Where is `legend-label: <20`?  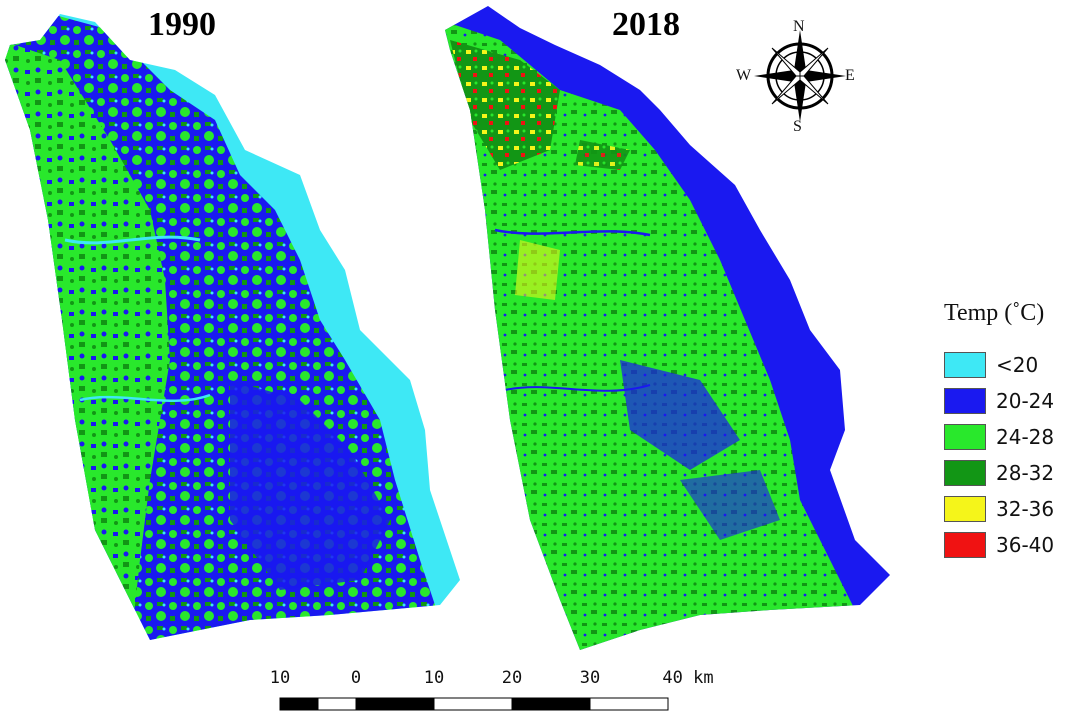 legend-label: <20 is located at coordinates (1017, 365).